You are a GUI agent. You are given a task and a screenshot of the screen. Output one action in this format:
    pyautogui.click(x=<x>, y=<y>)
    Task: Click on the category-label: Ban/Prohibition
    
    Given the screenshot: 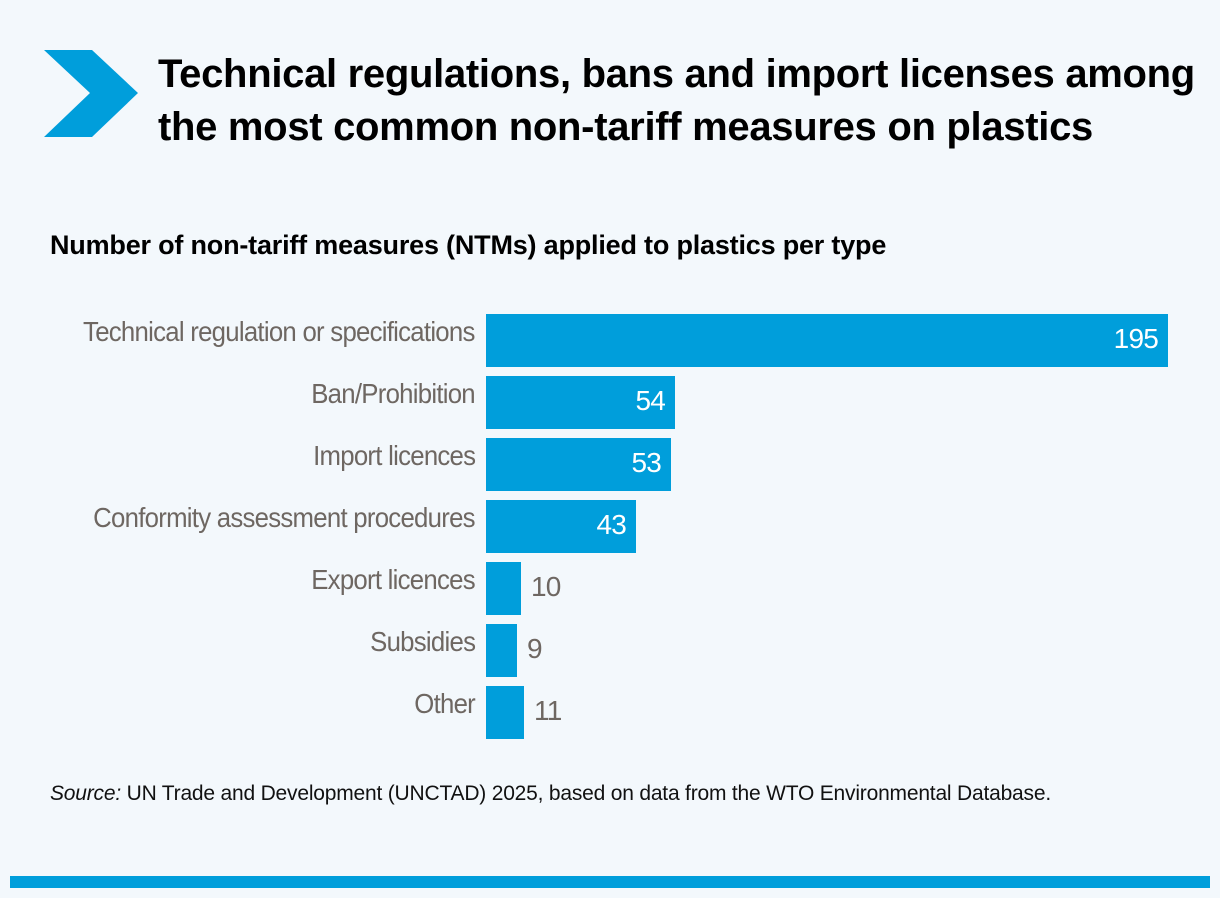 What is the action you would take?
    pyautogui.click(x=393, y=393)
    